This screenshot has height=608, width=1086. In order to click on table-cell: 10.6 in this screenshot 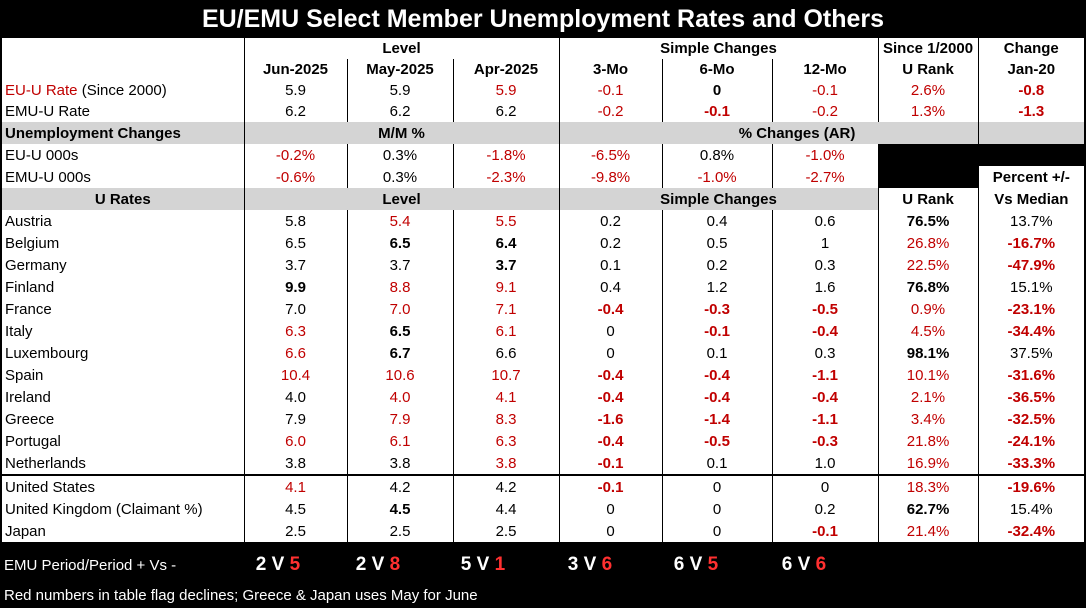, I will do `click(399, 375)`.